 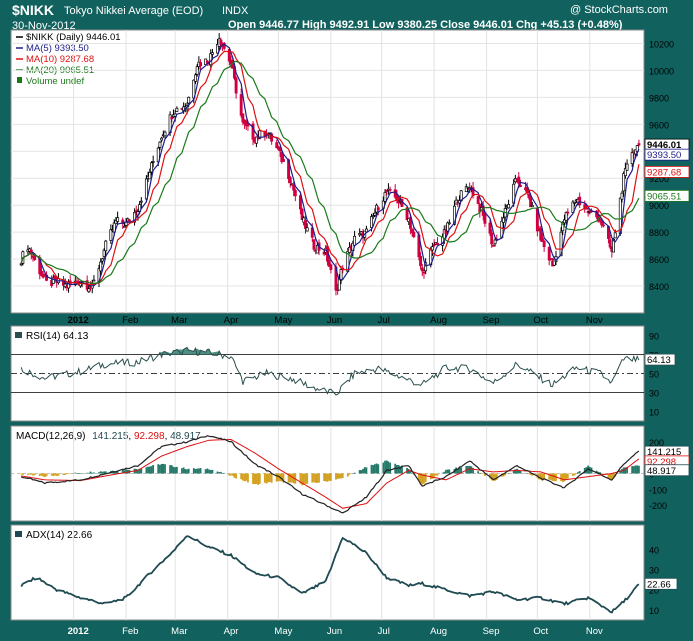 I want to click on x-tick-label-mid: Mar, so click(x=179, y=320).